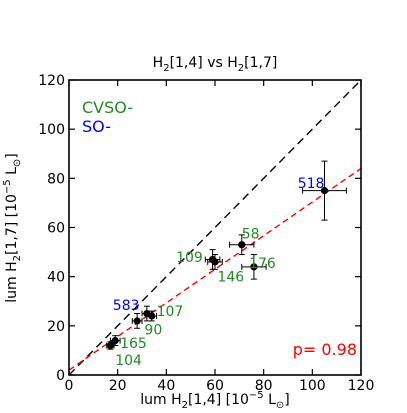 This screenshot has height=413, width=407. What do you see at coordinates (166, 386) in the screenshot?
I see `x-tick-label: 40` at bounding box center [166, 386].